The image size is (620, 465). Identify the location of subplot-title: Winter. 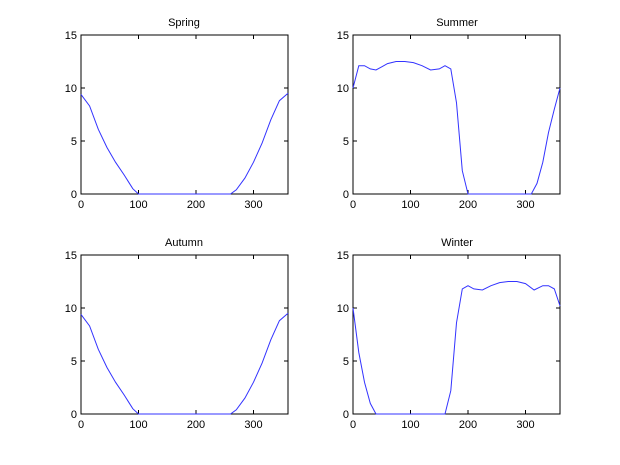
(457, 243).